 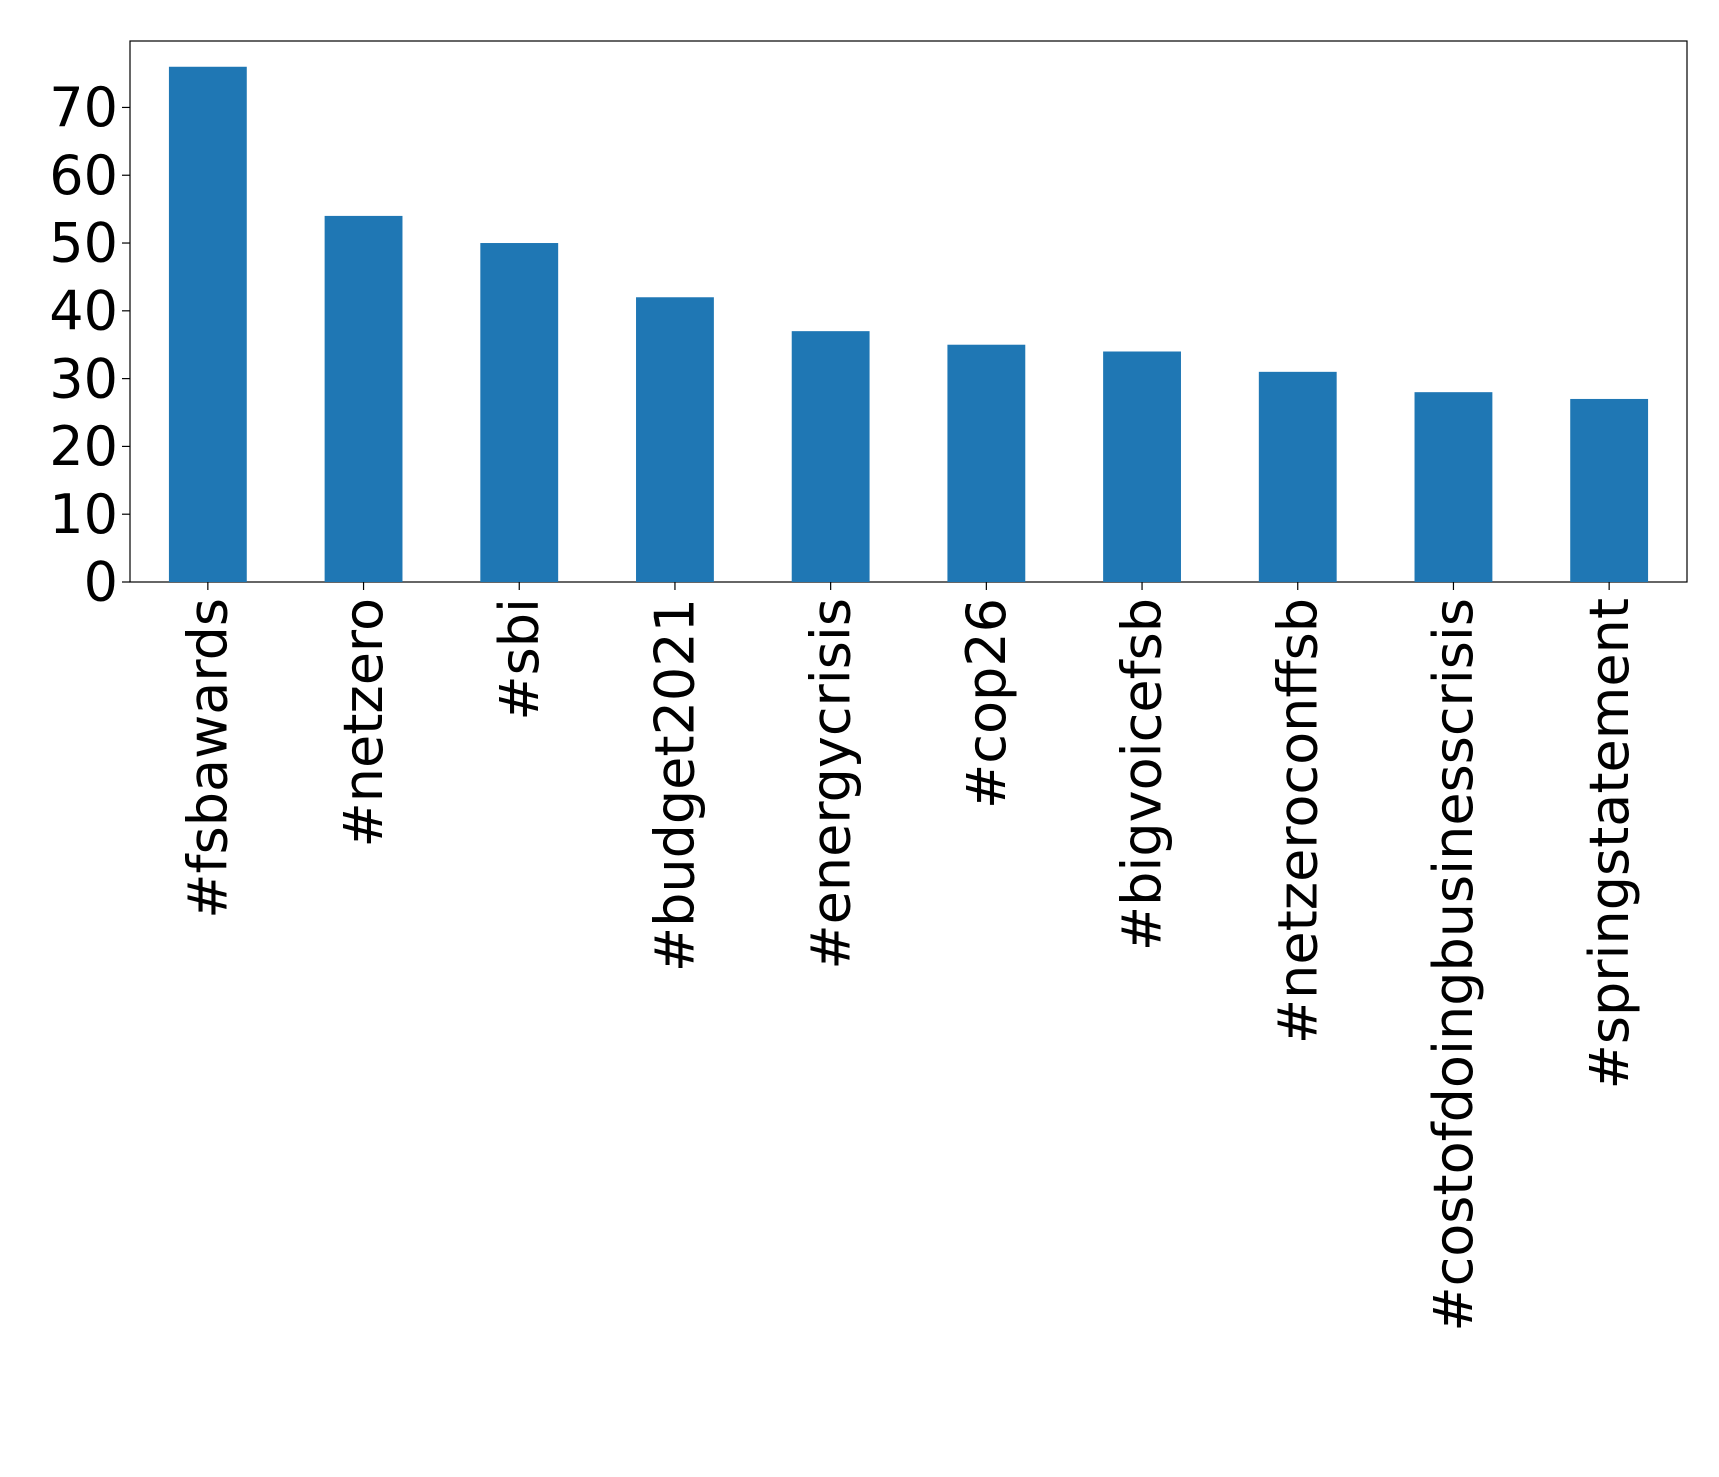 I want to click on x-tick-label: #costofdoingbusinesscrisis, so click(x=1453, y=965).